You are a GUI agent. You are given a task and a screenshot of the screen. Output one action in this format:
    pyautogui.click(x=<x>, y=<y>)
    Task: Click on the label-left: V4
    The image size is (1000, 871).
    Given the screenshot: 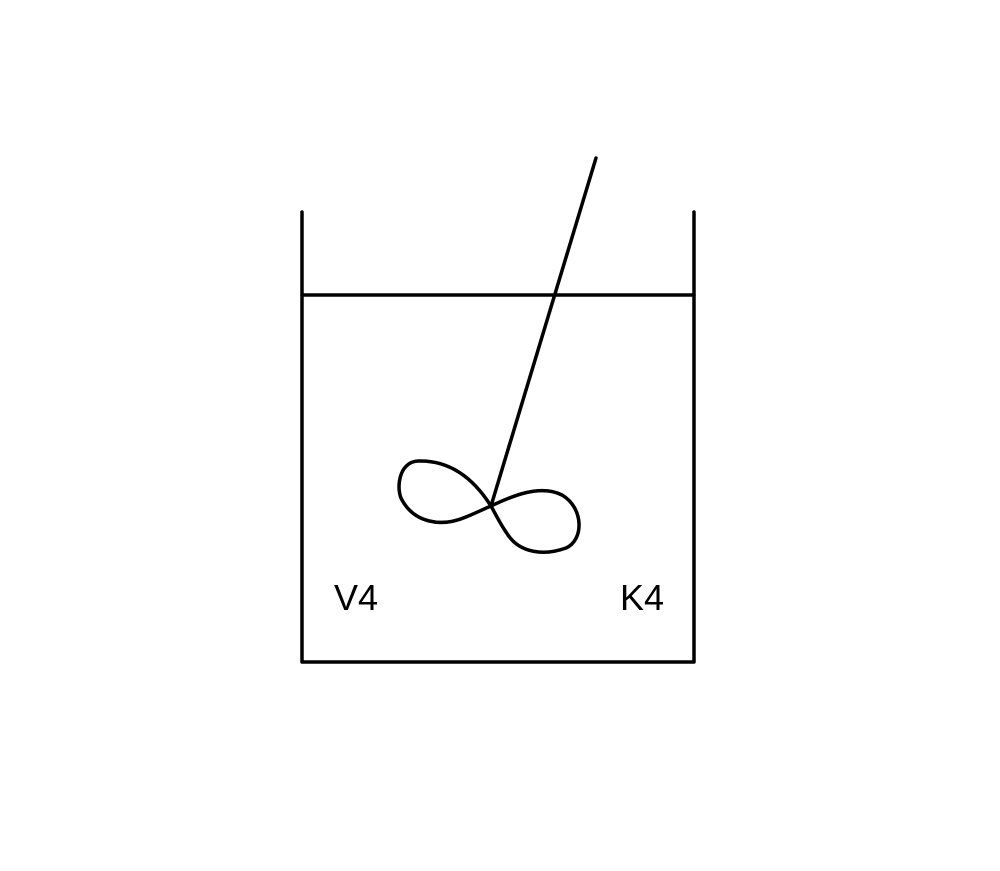 What is the action you would take?
    pyautogui.click(x=356, y=597)
    